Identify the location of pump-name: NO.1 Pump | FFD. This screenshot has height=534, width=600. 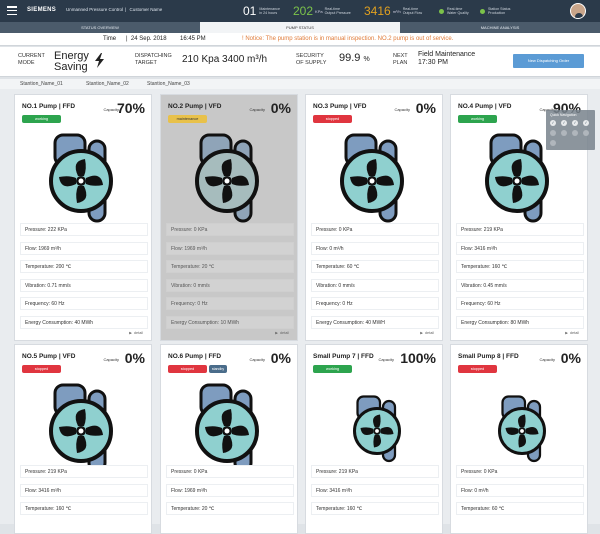
(49, 106).